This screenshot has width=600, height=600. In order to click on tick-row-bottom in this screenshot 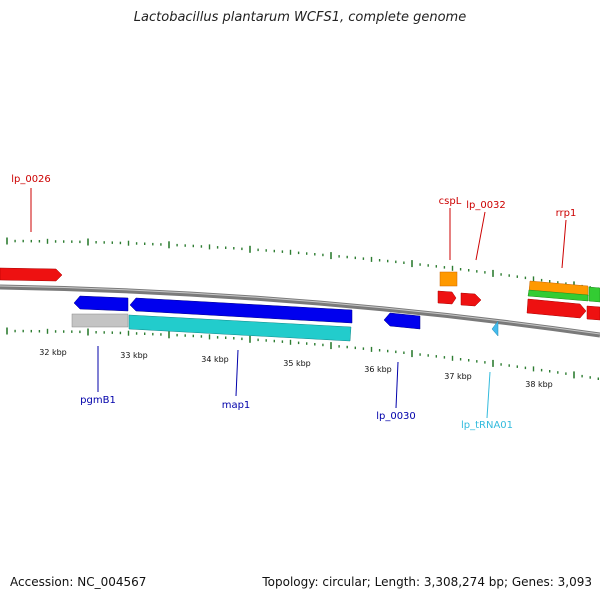, I will do `click(302, 353)`.